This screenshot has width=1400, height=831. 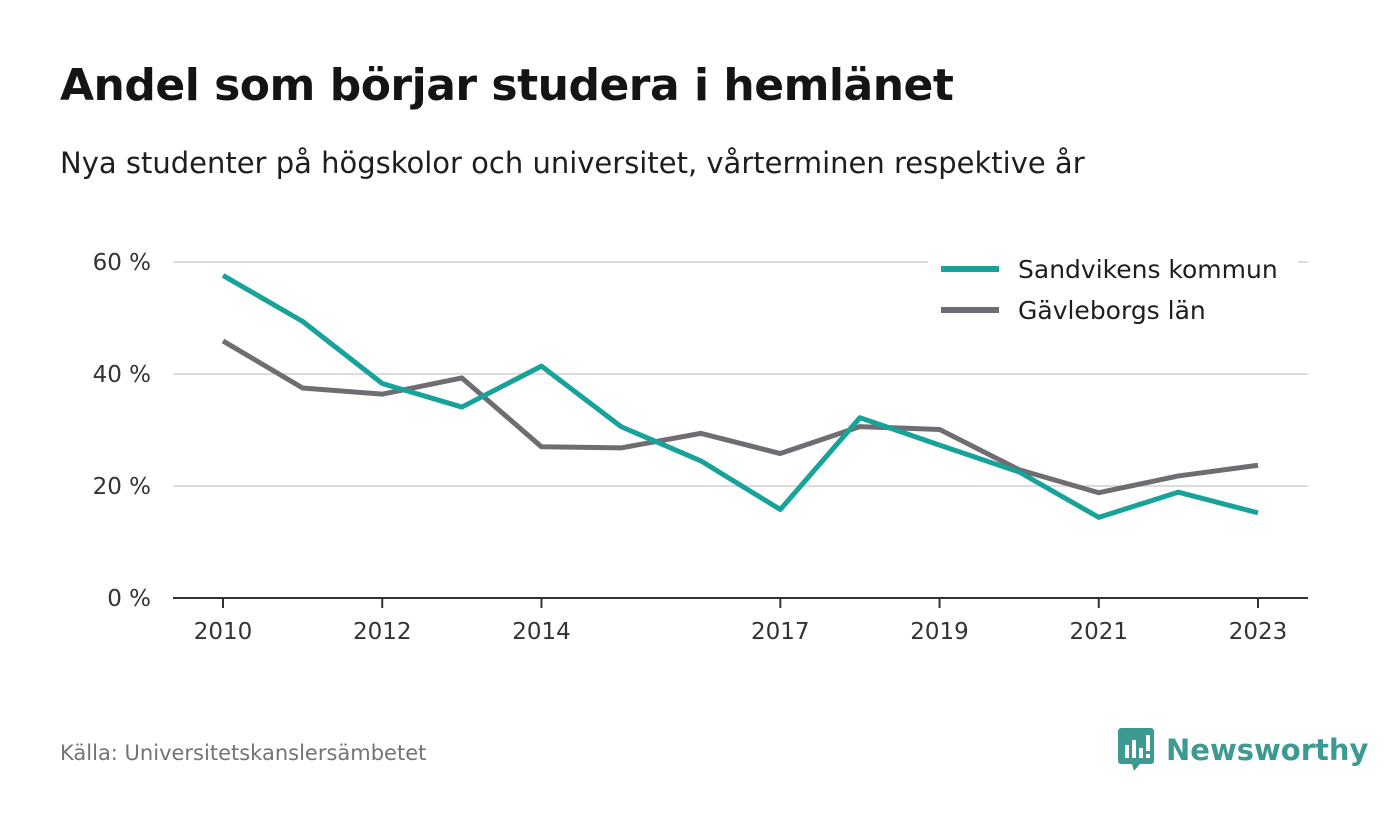 What do you see at coordinates (507, 85) in the screenshot?
I see `chart-title: Andel som börjar studera i hemlänet` at bounding box center [507, 85].